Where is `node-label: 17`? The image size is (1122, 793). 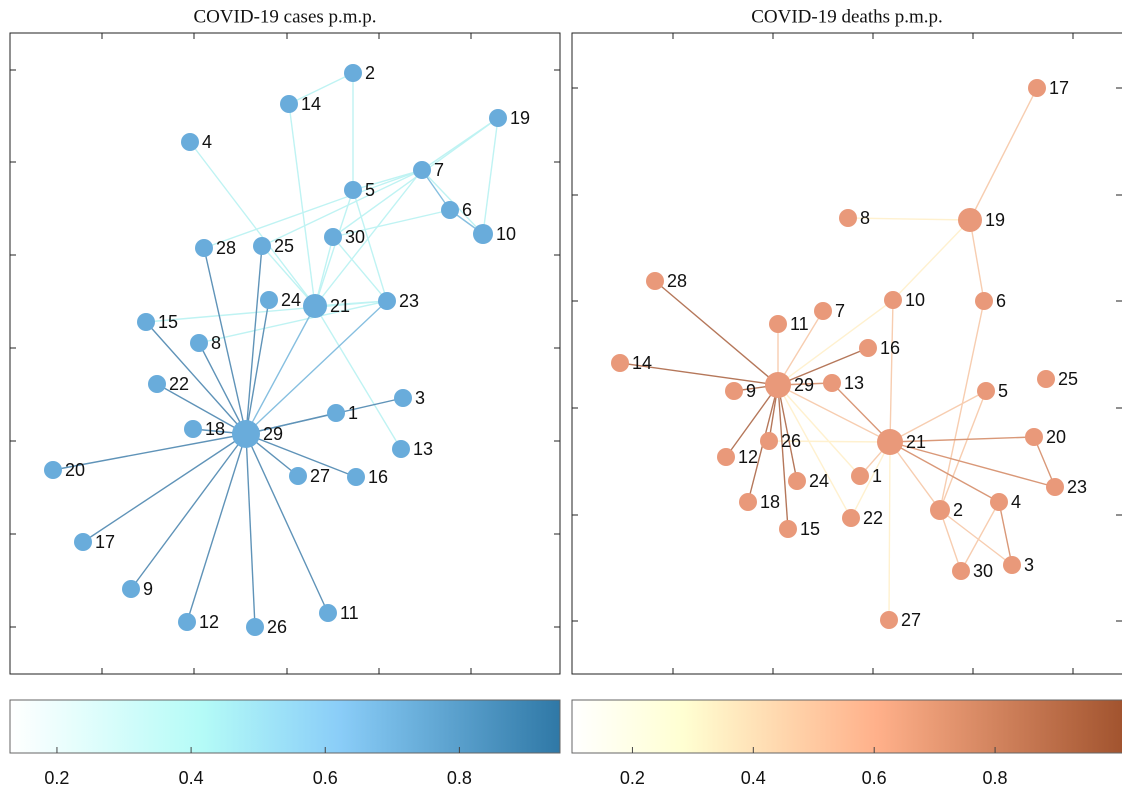 node-label: 17 is located at coordinates (1059, 88).